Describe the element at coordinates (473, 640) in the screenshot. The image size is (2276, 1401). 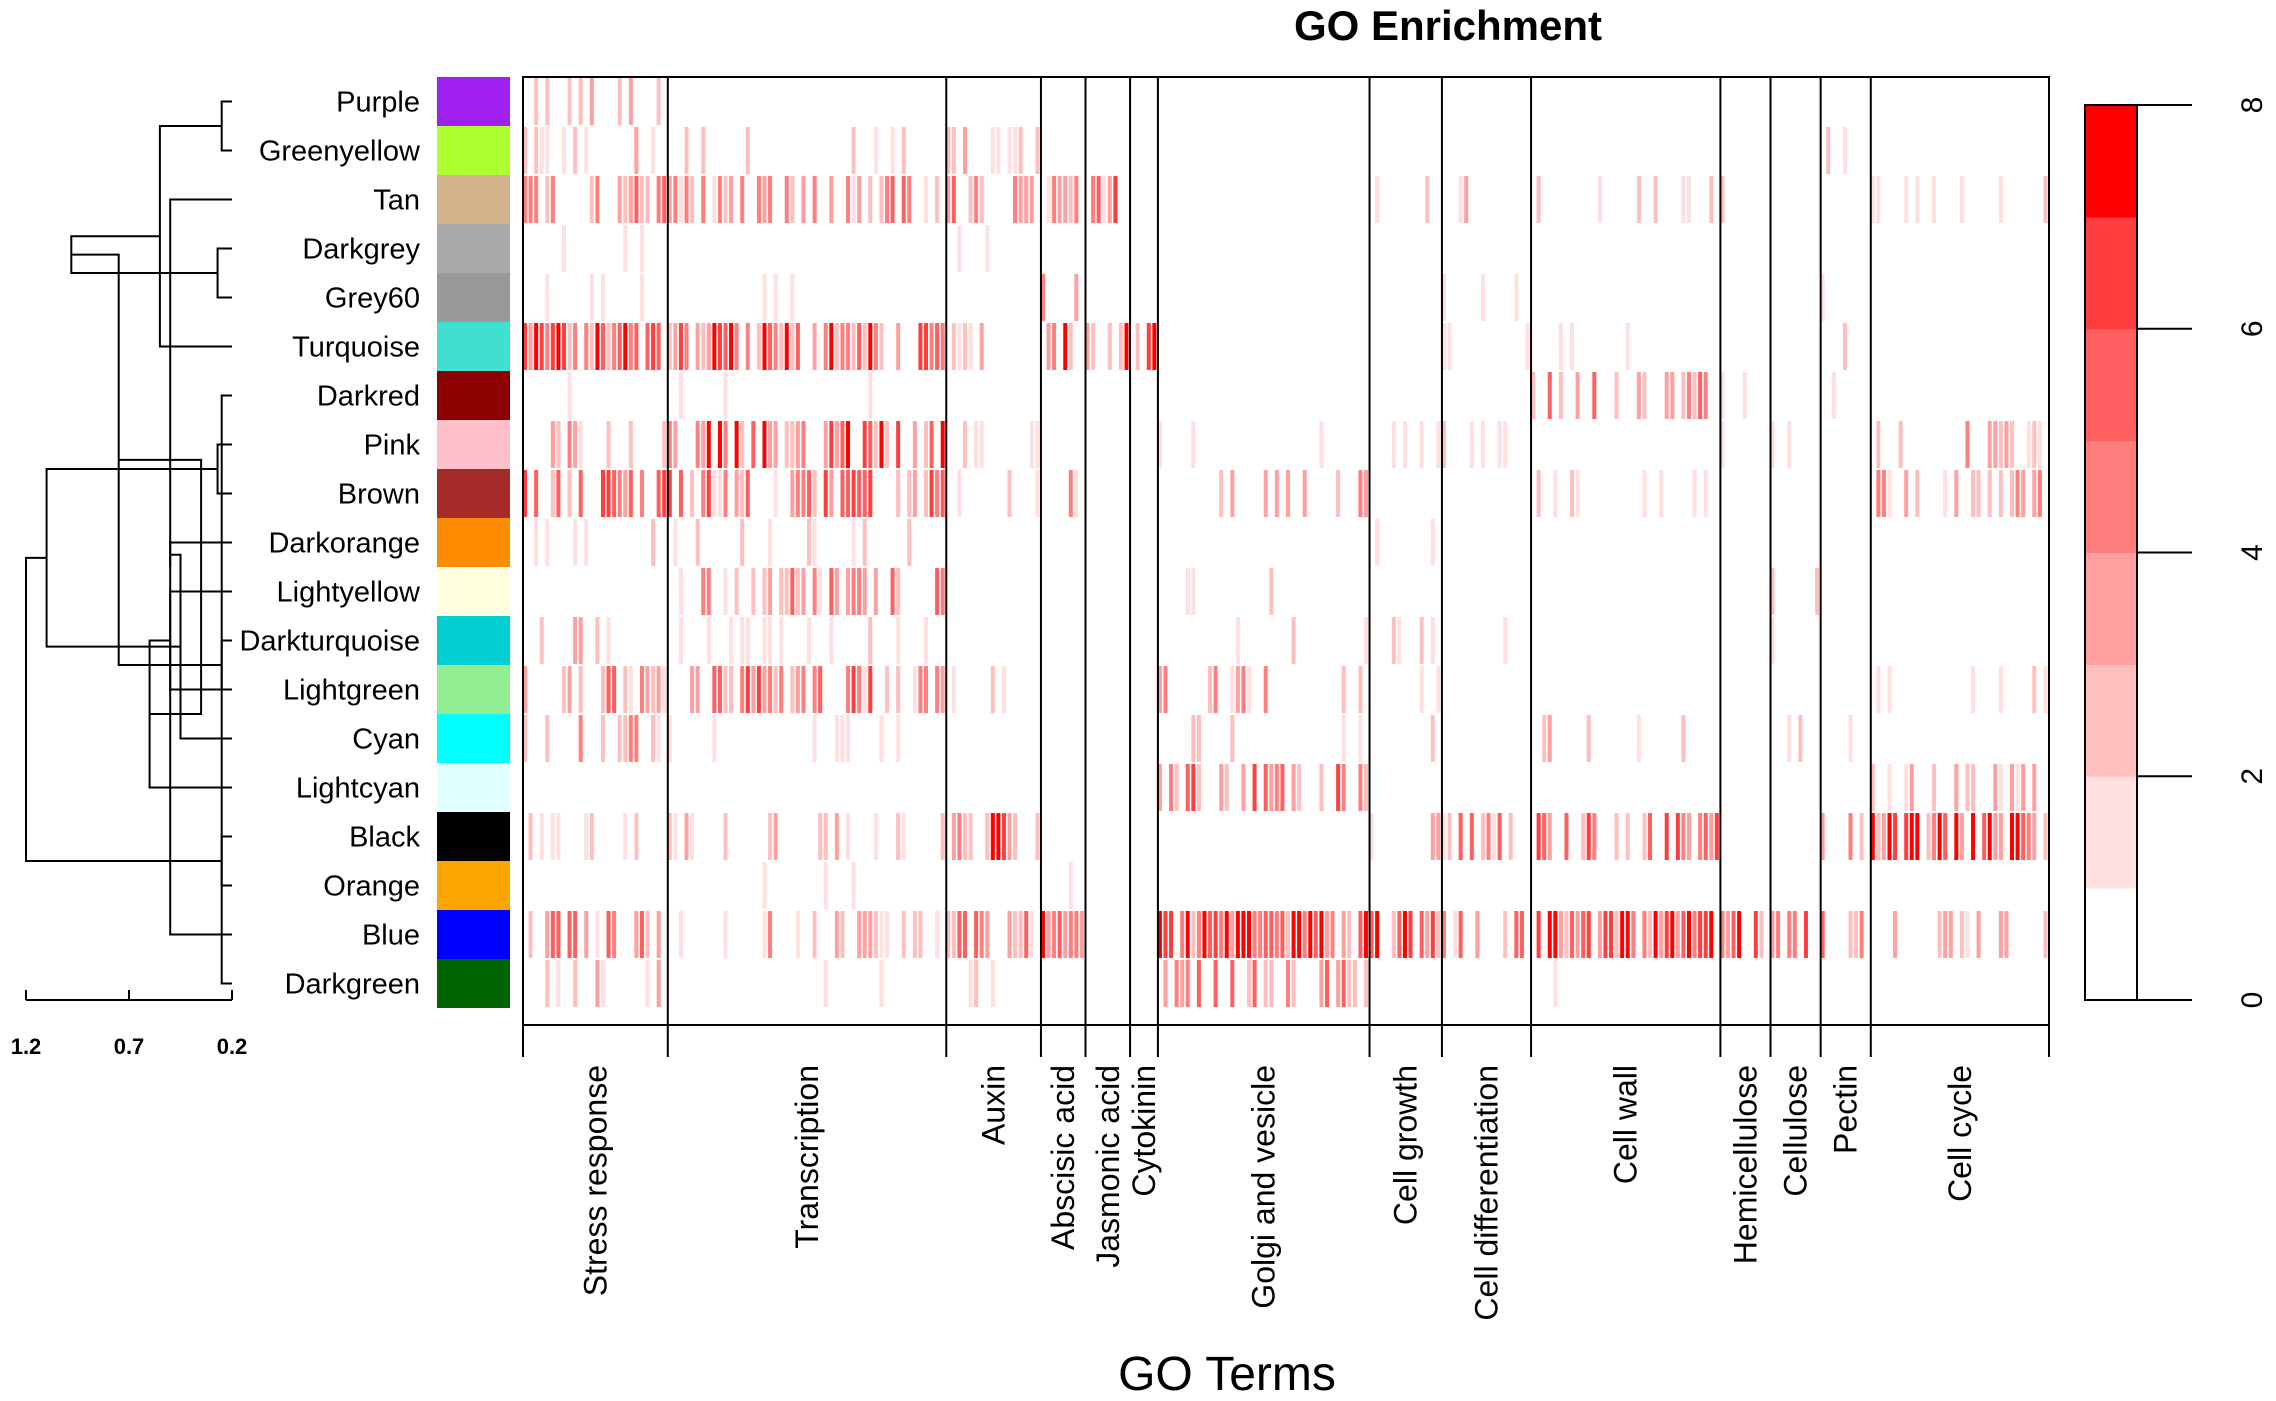
I see `module-swatch-darkturquoise` at that location.